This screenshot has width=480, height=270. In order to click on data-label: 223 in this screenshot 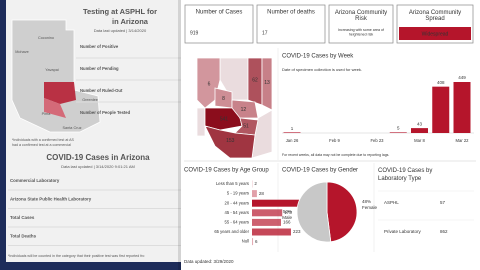, I will do `click(297, 231)`.